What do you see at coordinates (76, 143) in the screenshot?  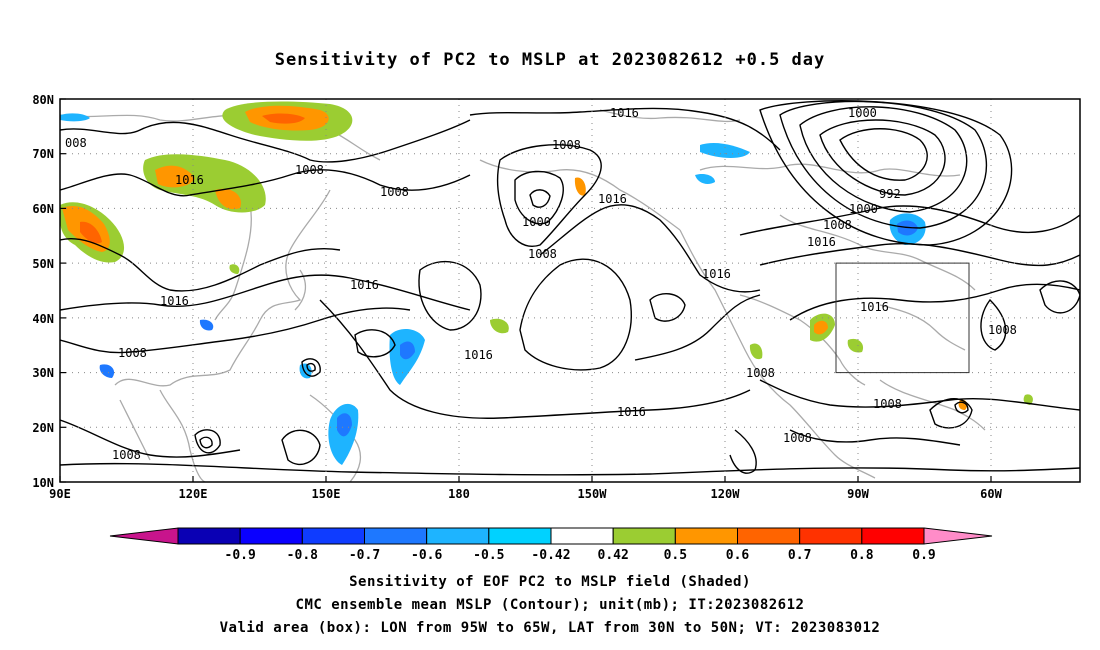 I see `contour-label: 008` at bounding box center [76, 143].